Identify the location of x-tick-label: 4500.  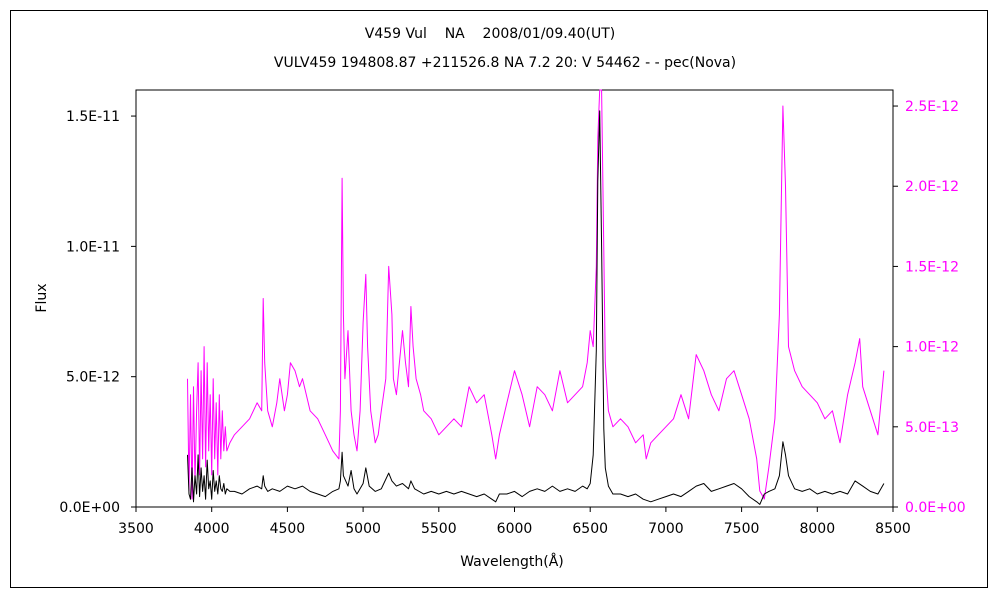
(288, 529).